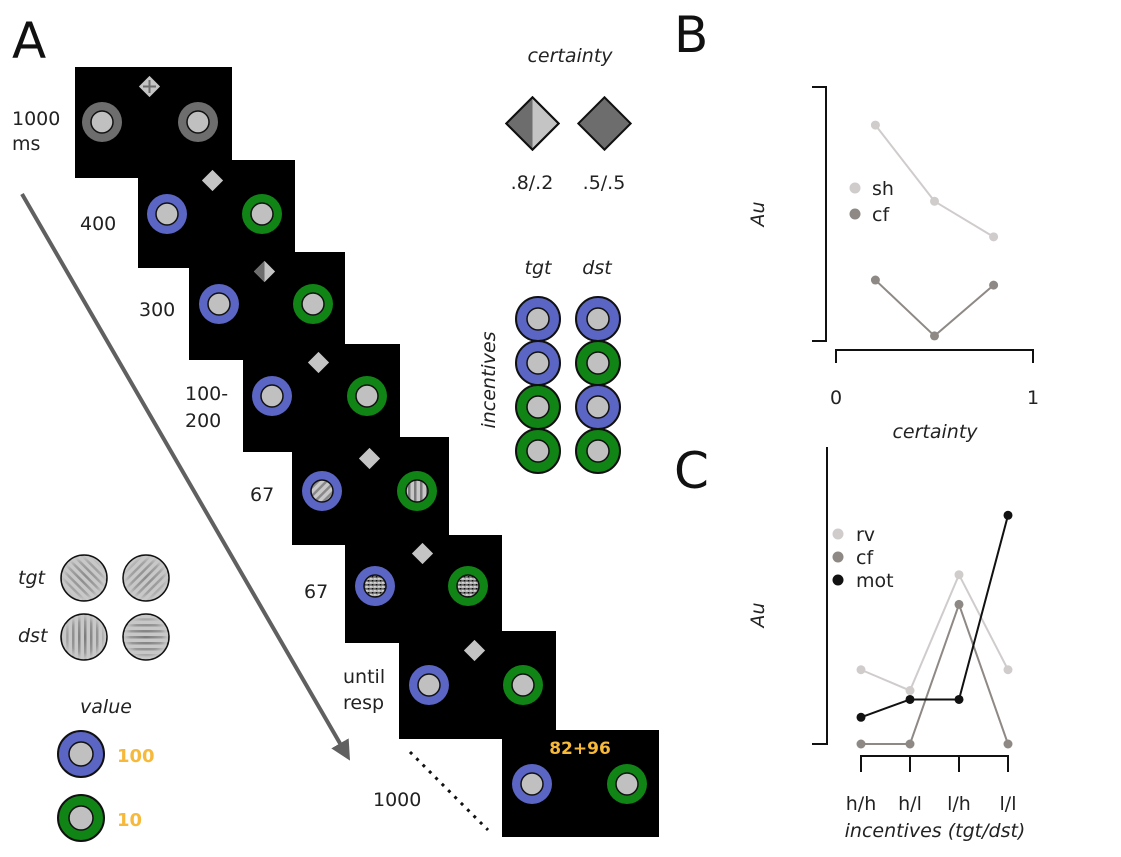 The image size is (1121, 857). Describe the element at coordinates (935, 831) in the screenshot. I see `chart-c-xlabel: incentives (tgt/dst)` at that location.